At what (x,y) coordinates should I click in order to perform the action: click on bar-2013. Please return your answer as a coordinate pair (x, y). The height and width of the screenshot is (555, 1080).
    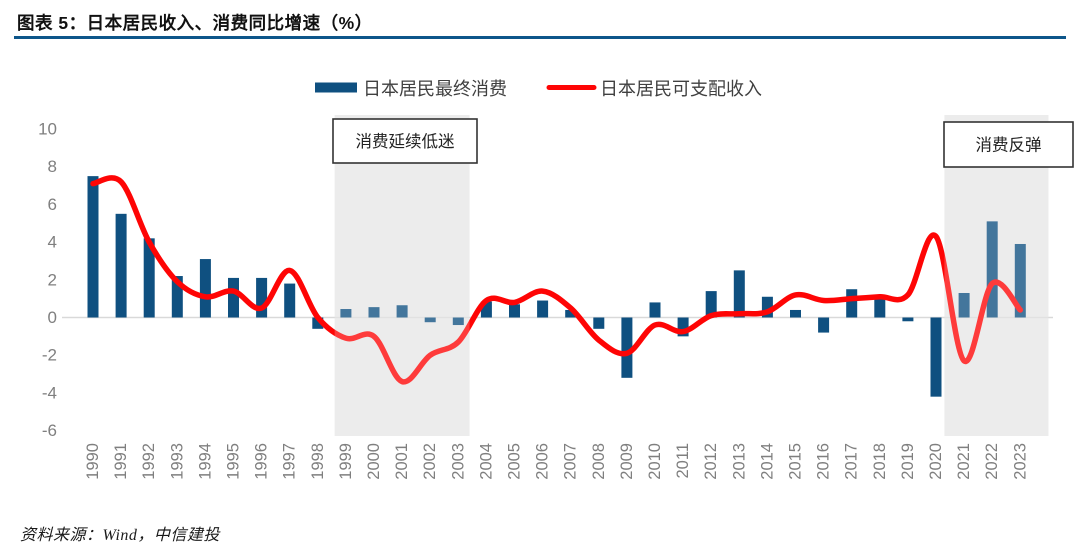
    Looking at the image, I should click on (739, 294).